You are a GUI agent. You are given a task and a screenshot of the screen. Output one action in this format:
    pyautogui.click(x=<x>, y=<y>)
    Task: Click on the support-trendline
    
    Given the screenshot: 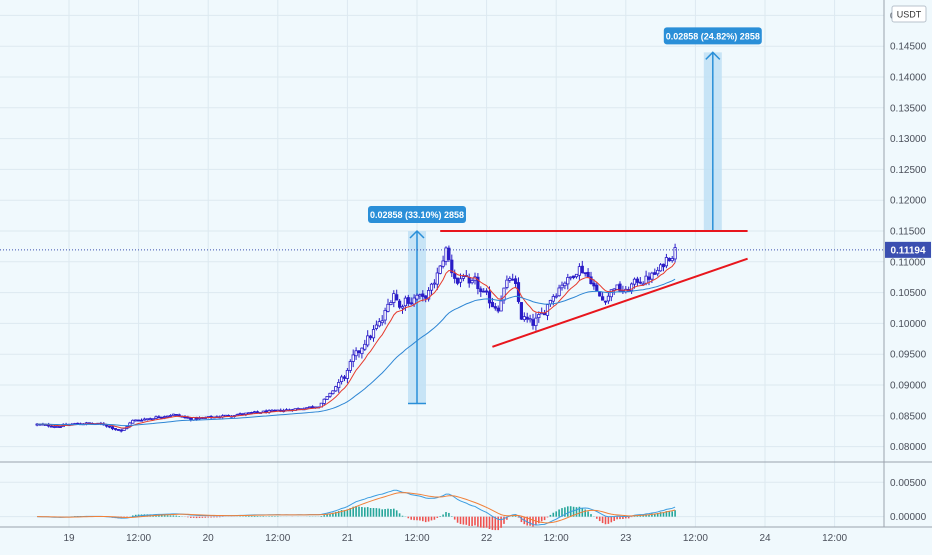 What is the action you would take?
    pyautogui.click(x=620, y=302)
    